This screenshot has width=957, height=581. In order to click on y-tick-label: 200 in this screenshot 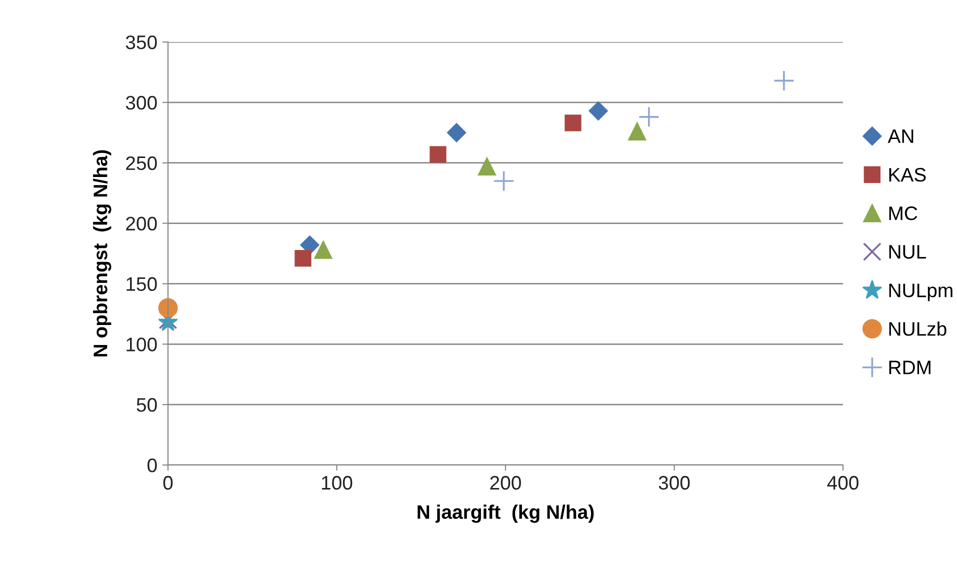, I will do `click(141, 223)`.